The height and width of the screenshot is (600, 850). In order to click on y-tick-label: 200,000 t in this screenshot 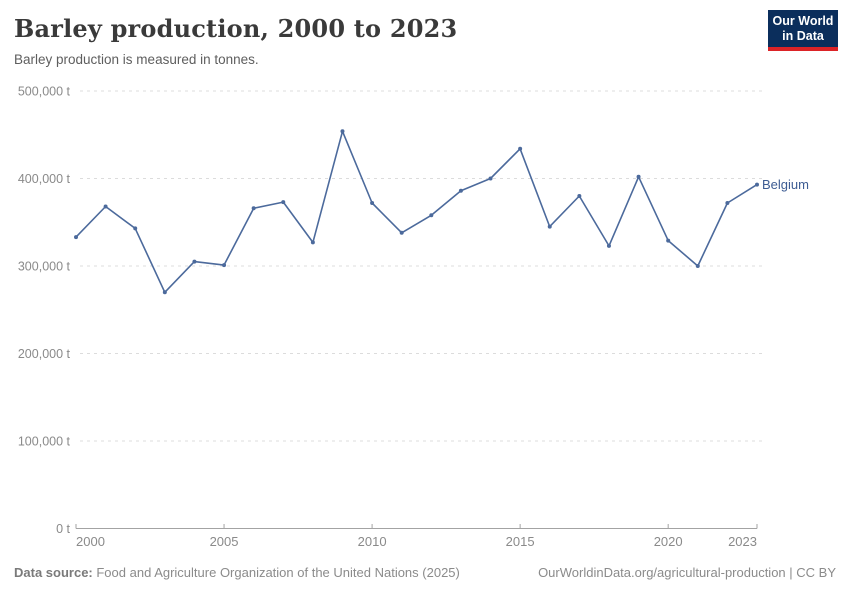, I will do `click(44, 354)`.